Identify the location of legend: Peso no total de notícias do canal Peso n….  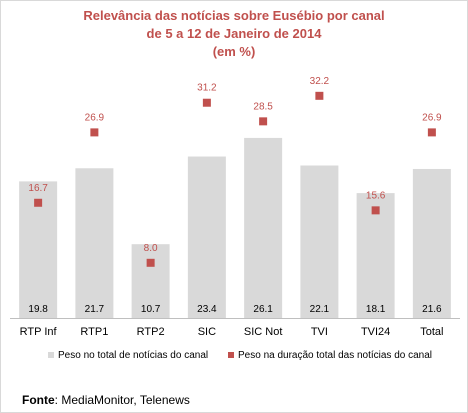
(240, 355).